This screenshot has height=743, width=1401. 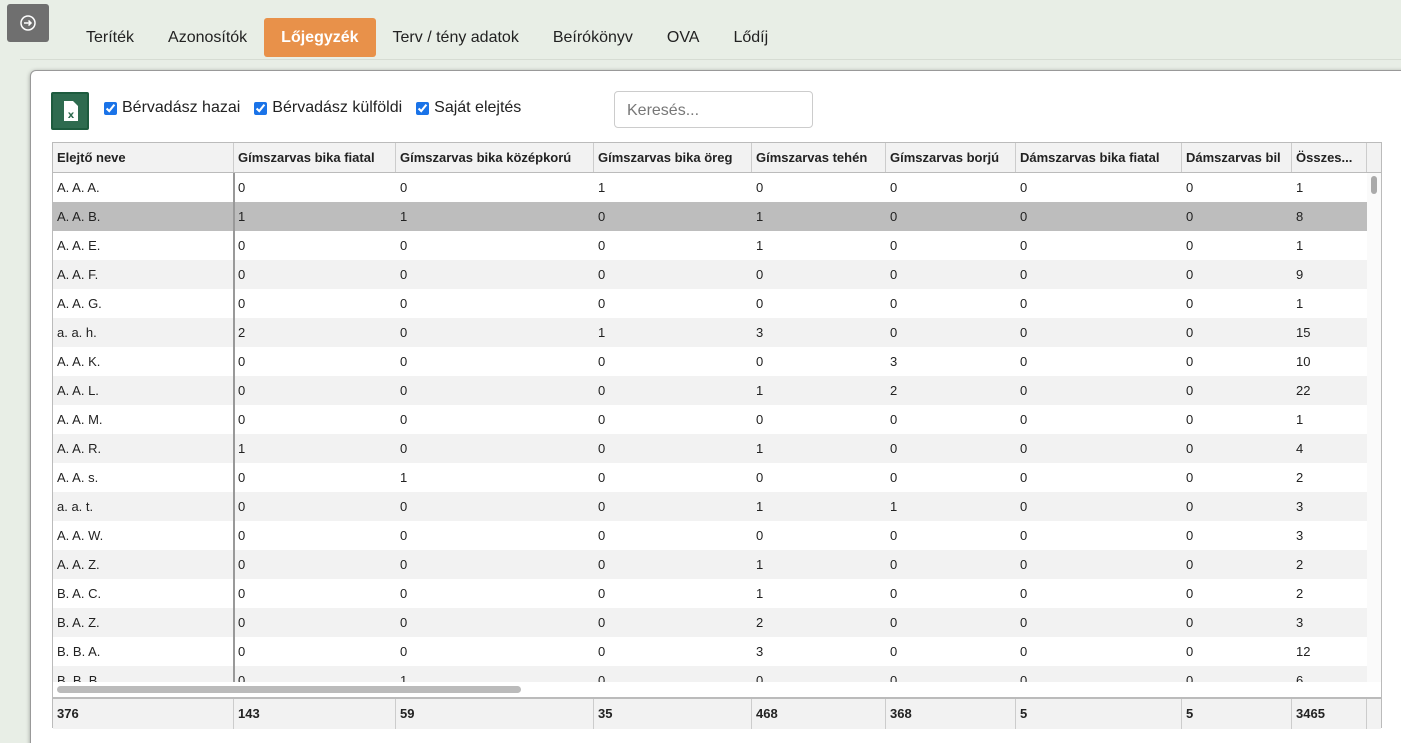 What do you see at coordinates (673, 714) in the screenshot?
I see `footer-cell: 35` at bounding box center [673, 714].